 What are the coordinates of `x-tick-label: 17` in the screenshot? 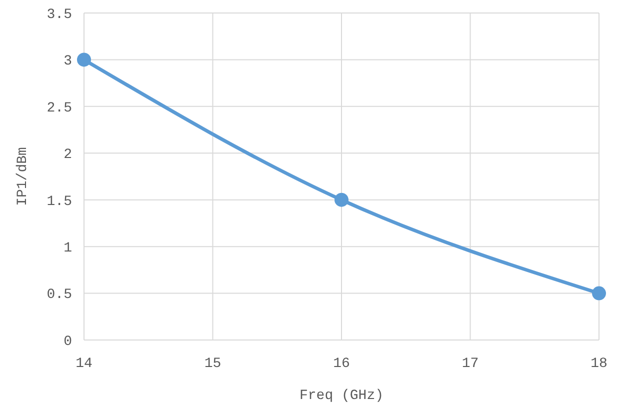 It's located at (470, 364).